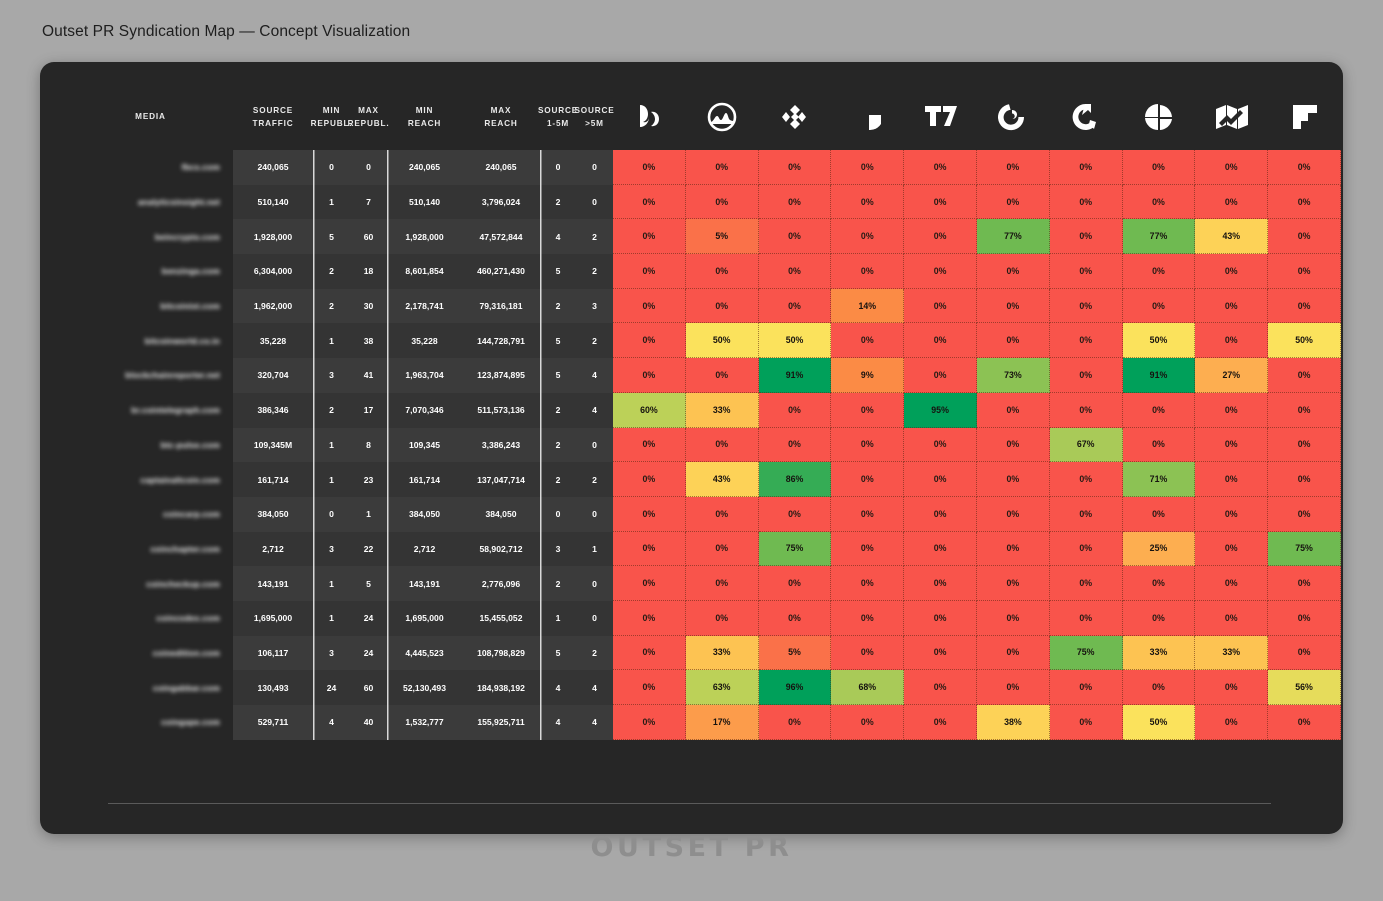 The height and width of the screenshot is (901, 1383). What do you see at coordinates (795, 687) in the screenshot?
I see `heatmap-cell: 96%` at bounding box center [795, 687].